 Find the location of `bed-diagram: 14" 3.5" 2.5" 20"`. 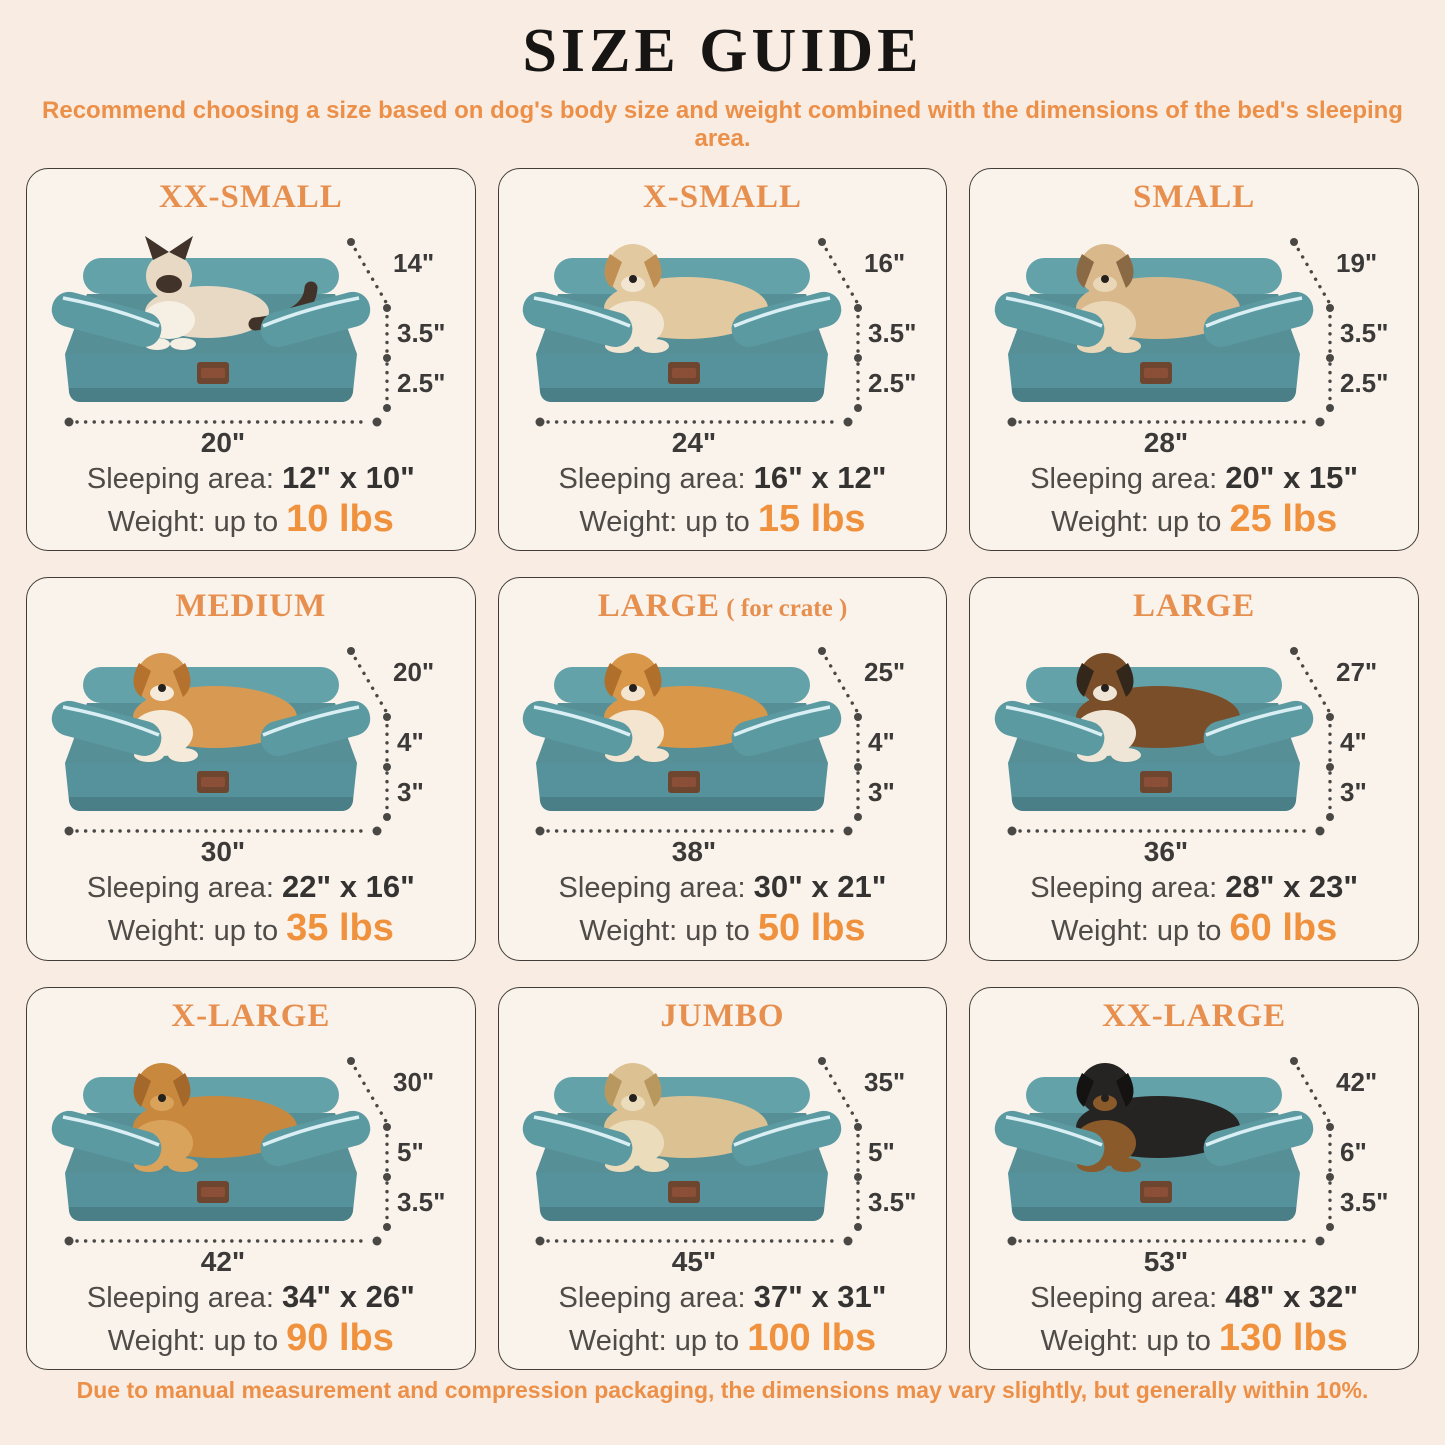

bed-diagram: 14" 3.5" 2.5" 20" is located at coordinates (248, 346).